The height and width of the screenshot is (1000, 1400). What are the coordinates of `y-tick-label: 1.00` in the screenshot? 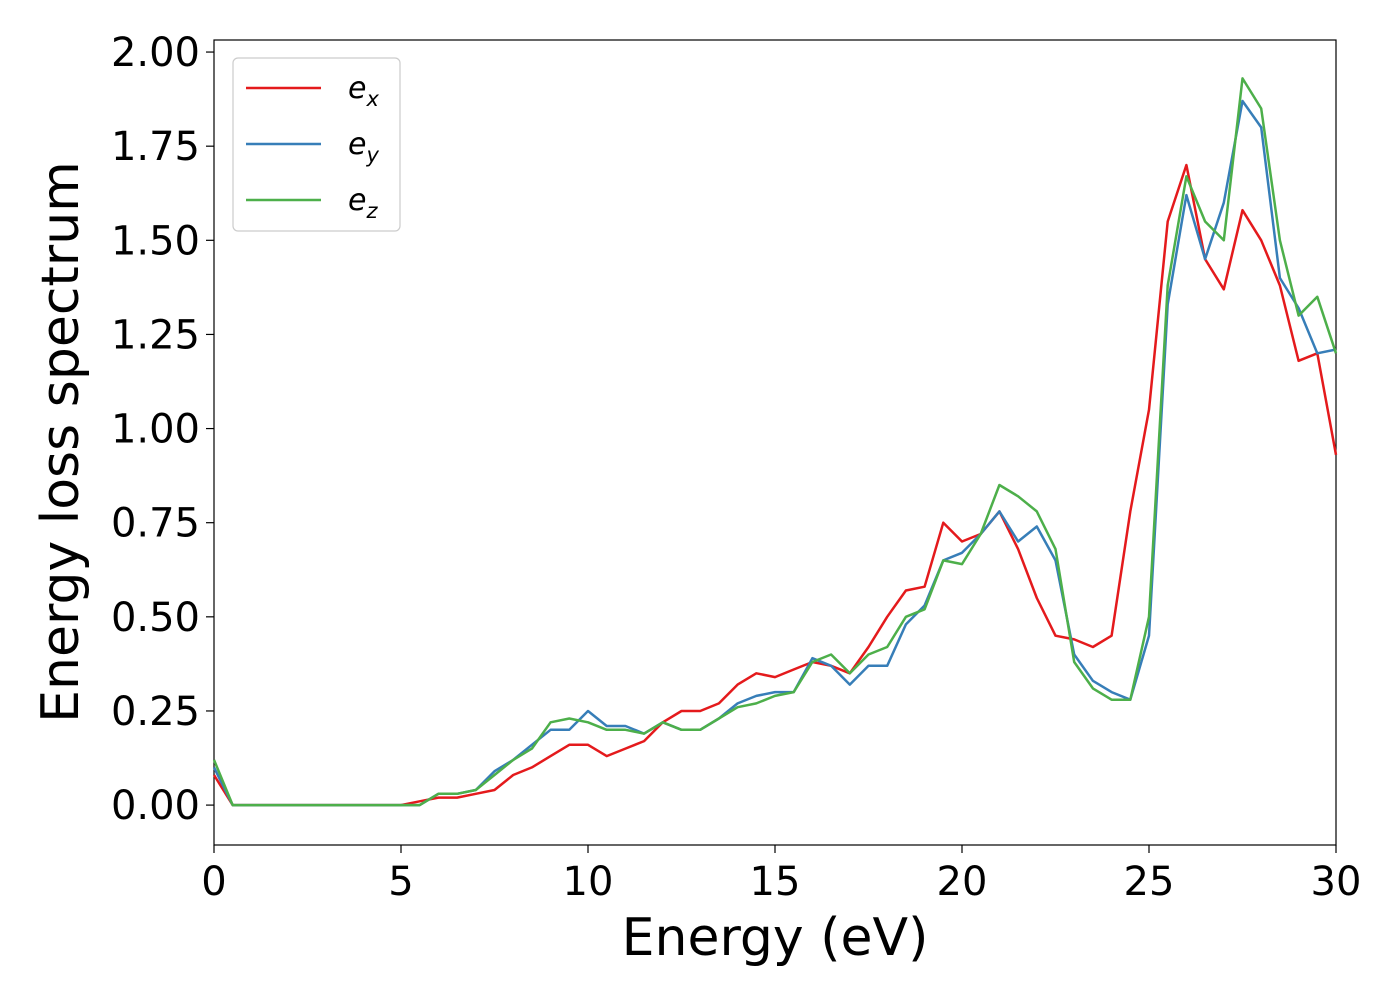 It's located at (155, 430).